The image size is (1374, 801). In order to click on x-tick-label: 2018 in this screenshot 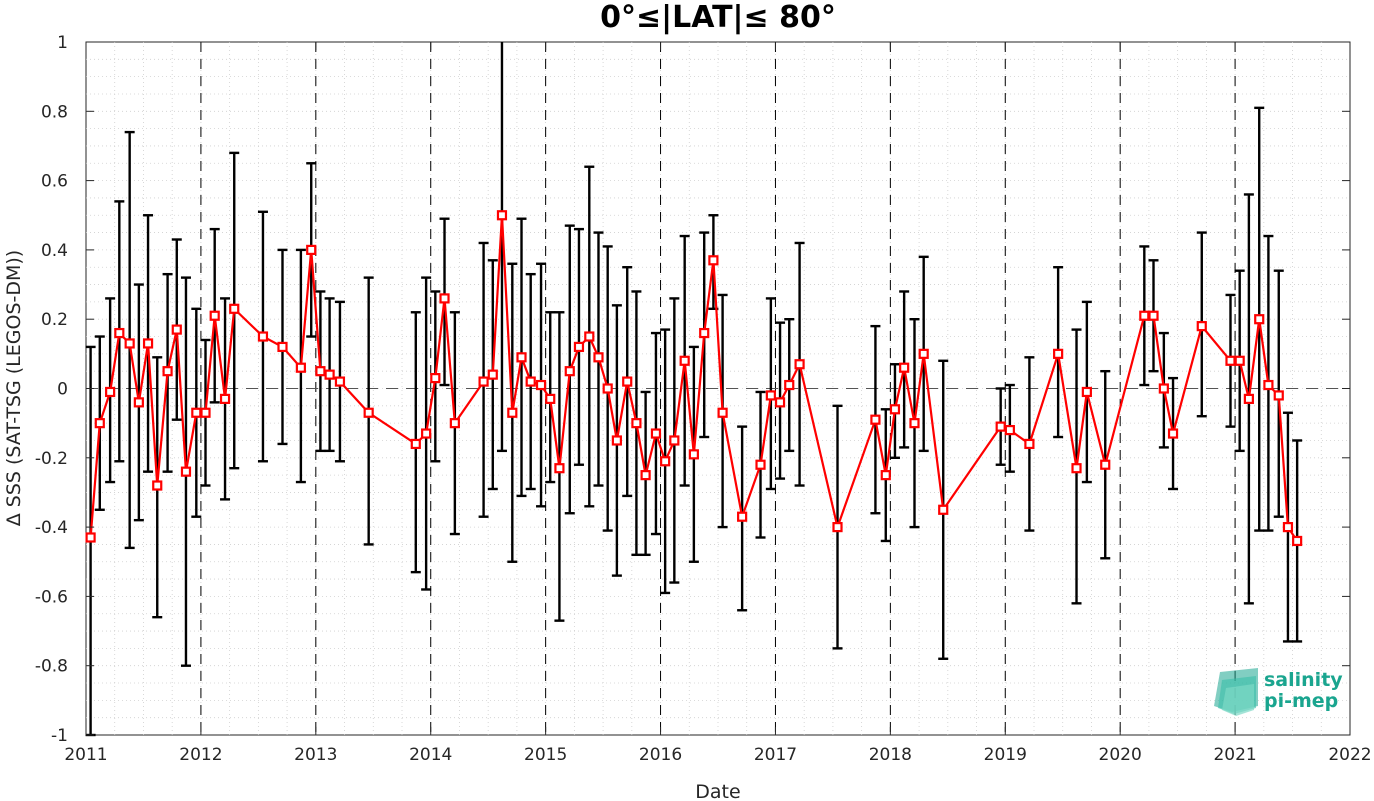, I will do `click(890, 755)`.